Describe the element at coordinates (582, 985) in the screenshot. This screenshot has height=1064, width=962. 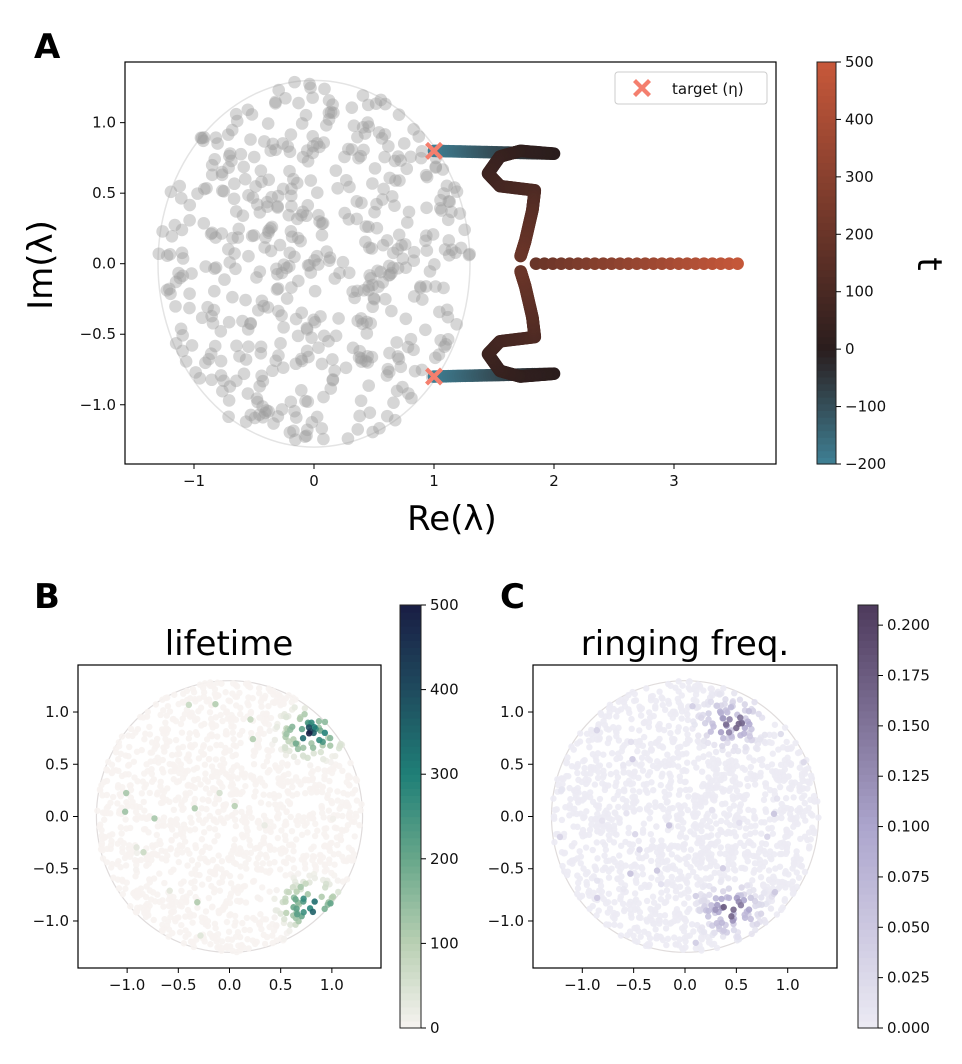
I see `x-tick-label: −1.0` at that location.